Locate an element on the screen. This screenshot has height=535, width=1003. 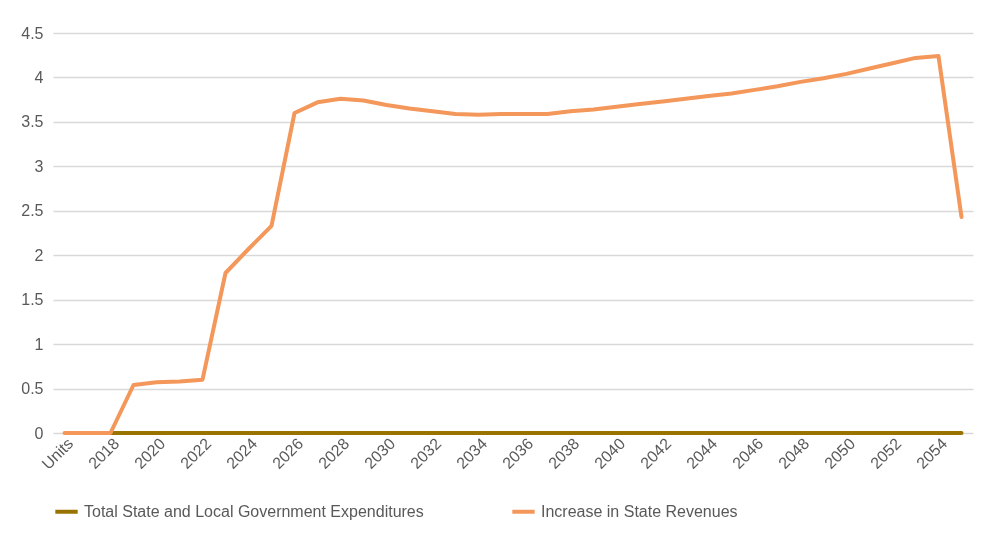
y-tick-label: 2.5 is located at coordinates (32, 211).